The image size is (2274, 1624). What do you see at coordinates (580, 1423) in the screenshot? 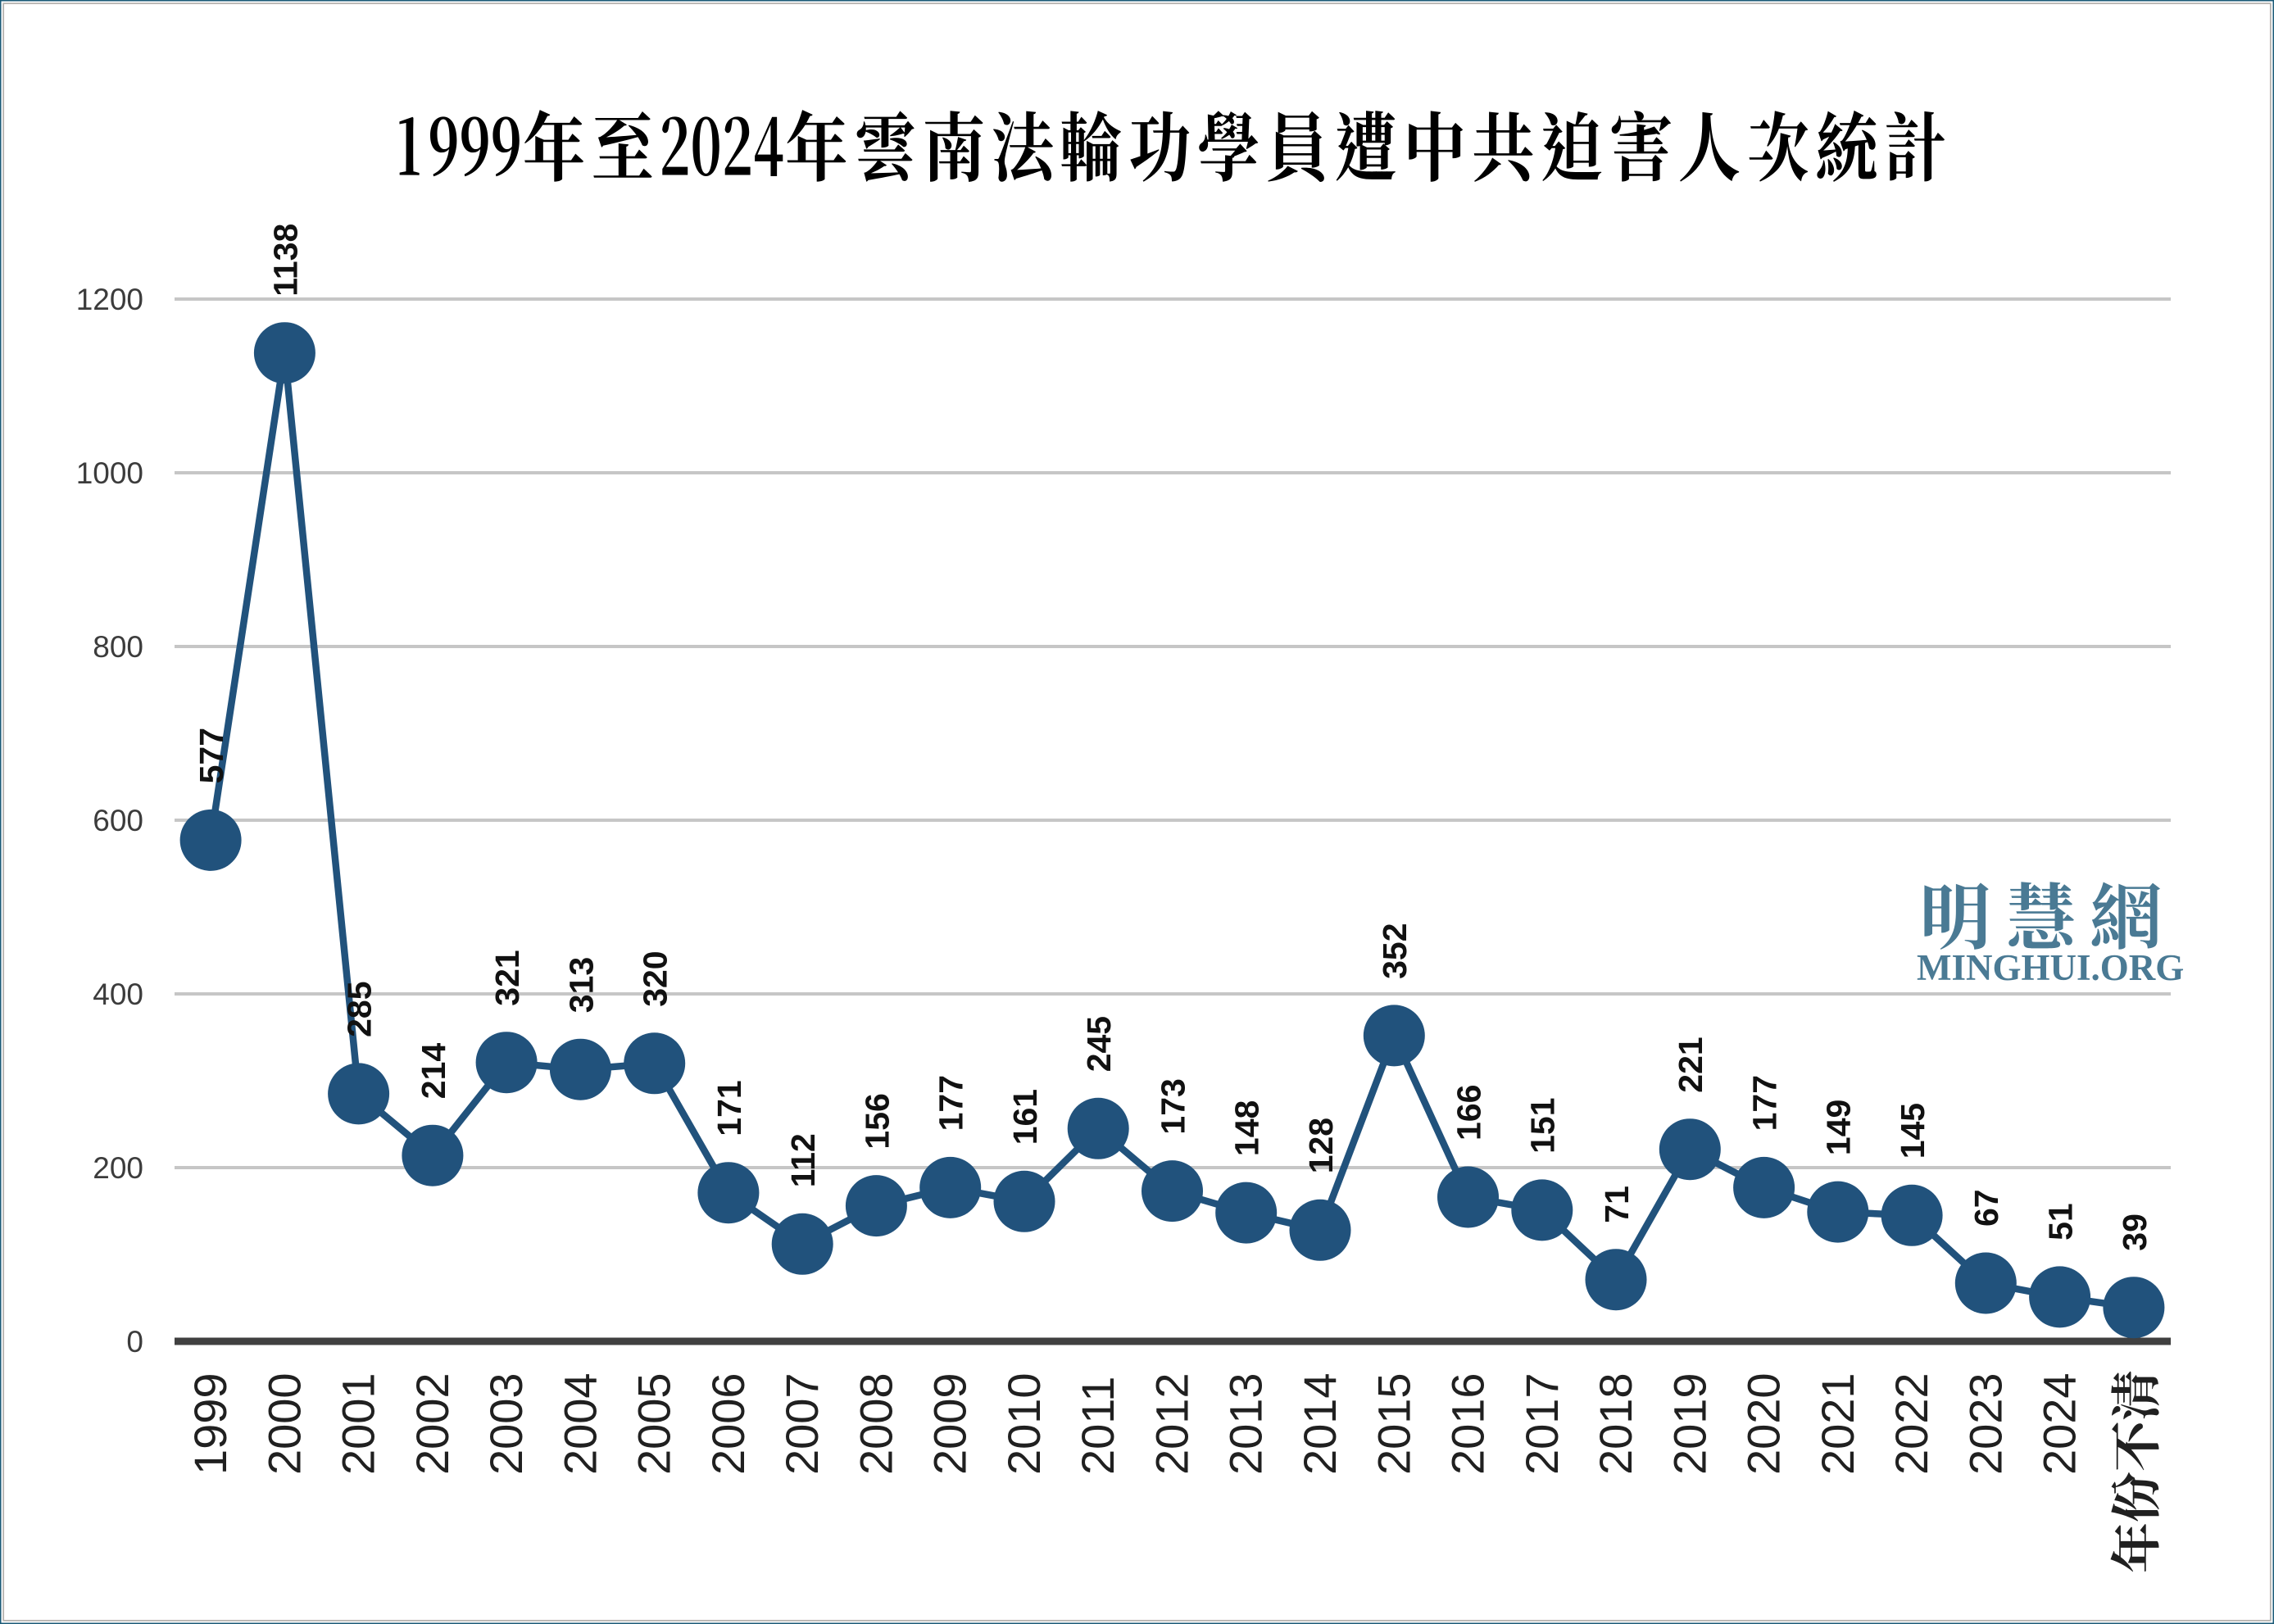
I see `svg-text: 2004` at bounding box center [580, 1423].